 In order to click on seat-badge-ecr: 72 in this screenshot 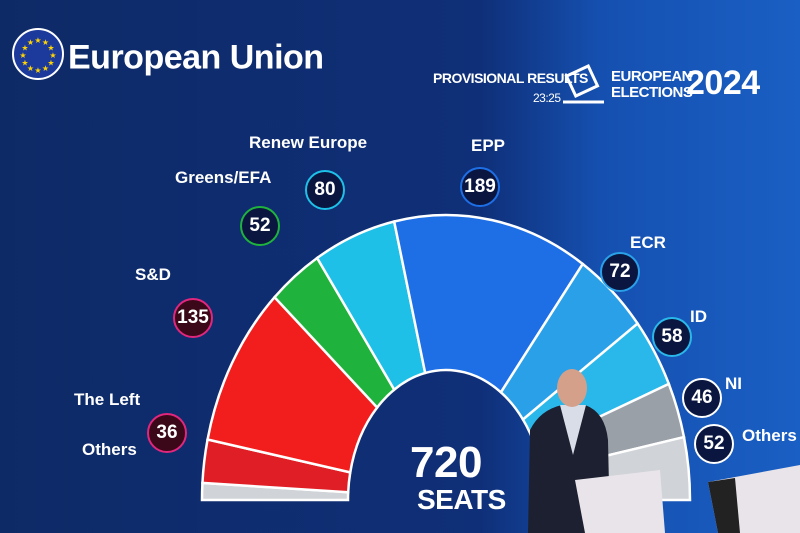, I will do `click(620, 272)`.